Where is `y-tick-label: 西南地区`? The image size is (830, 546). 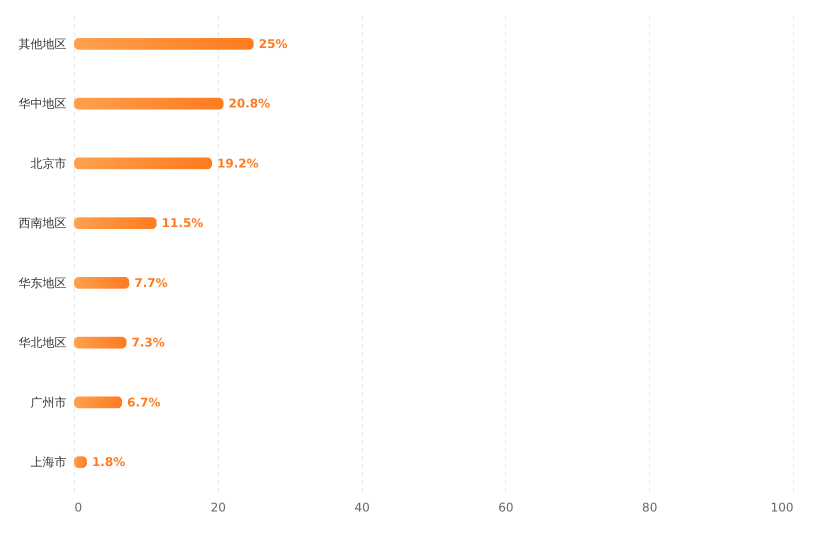
y-tick-label: 西南地区 is located at coordinates (42, 223).